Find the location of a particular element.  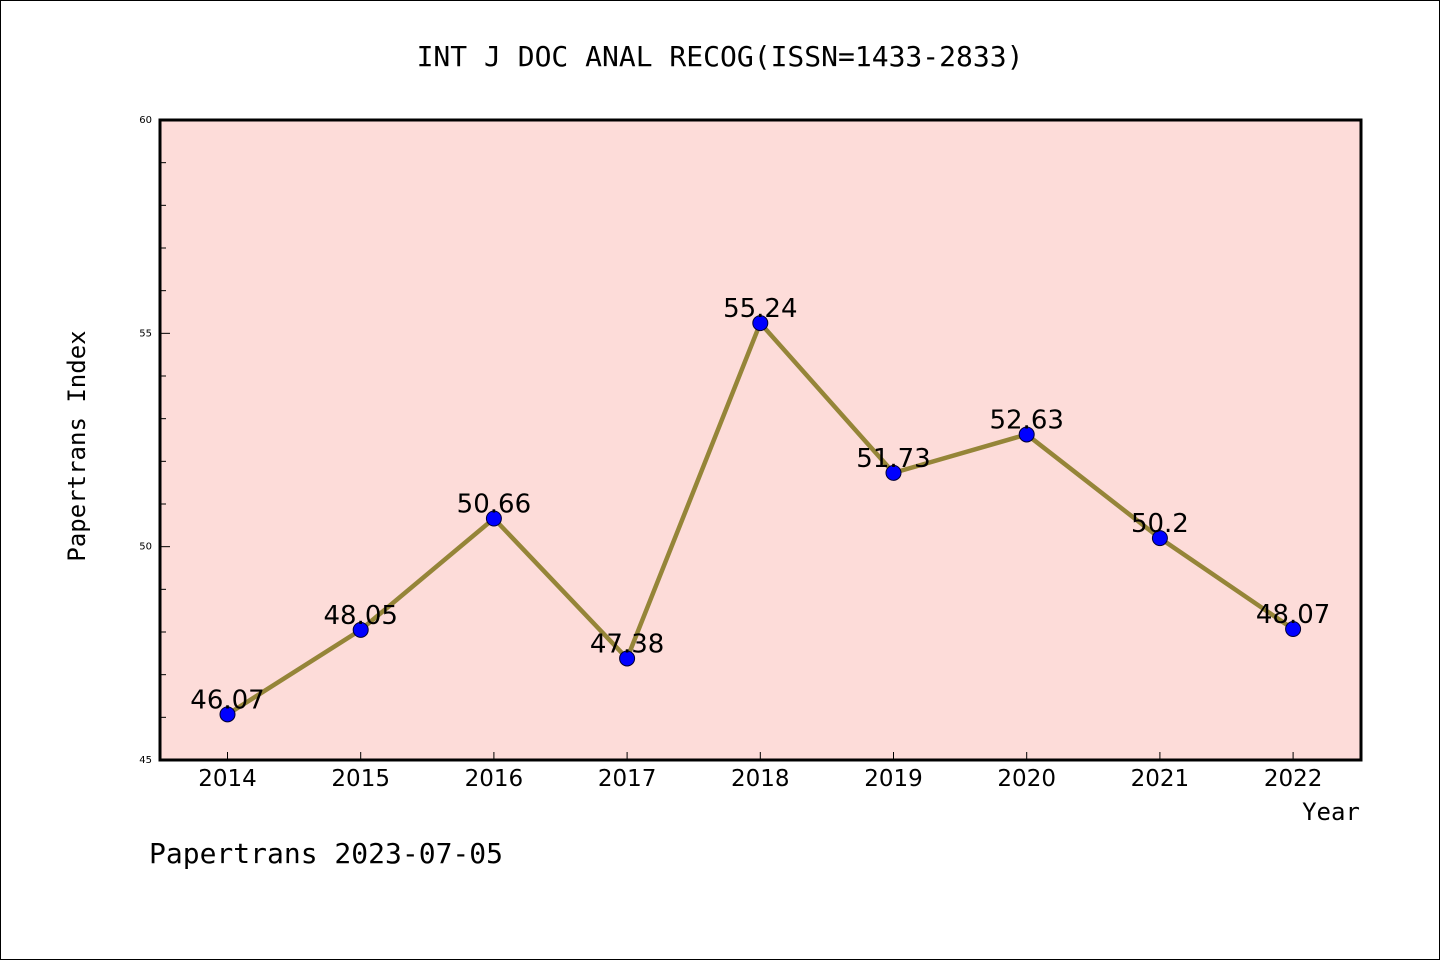

x-tick-label: 2019 is located at coordinates (893, 779).